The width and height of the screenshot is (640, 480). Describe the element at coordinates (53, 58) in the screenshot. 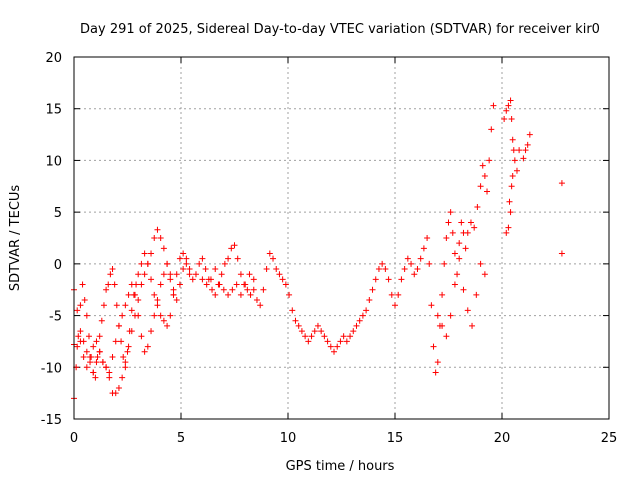

I see `y-tick-label: 20` at that location.